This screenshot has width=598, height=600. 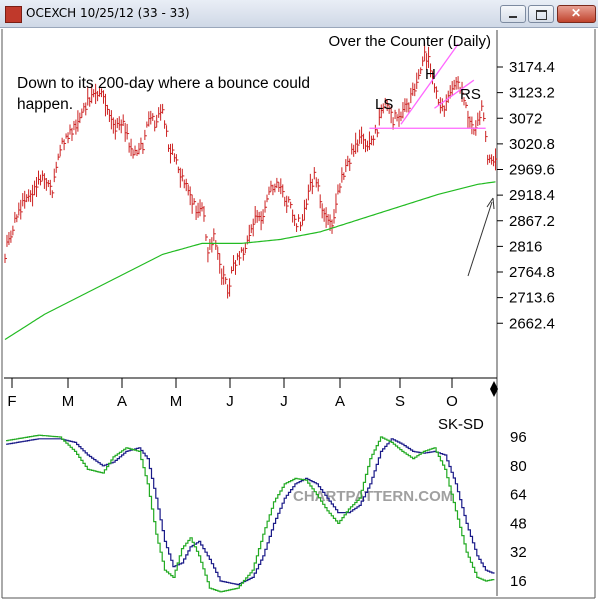 I want to click on y-tick-label: 2662.4, so click(x=532, y=323).